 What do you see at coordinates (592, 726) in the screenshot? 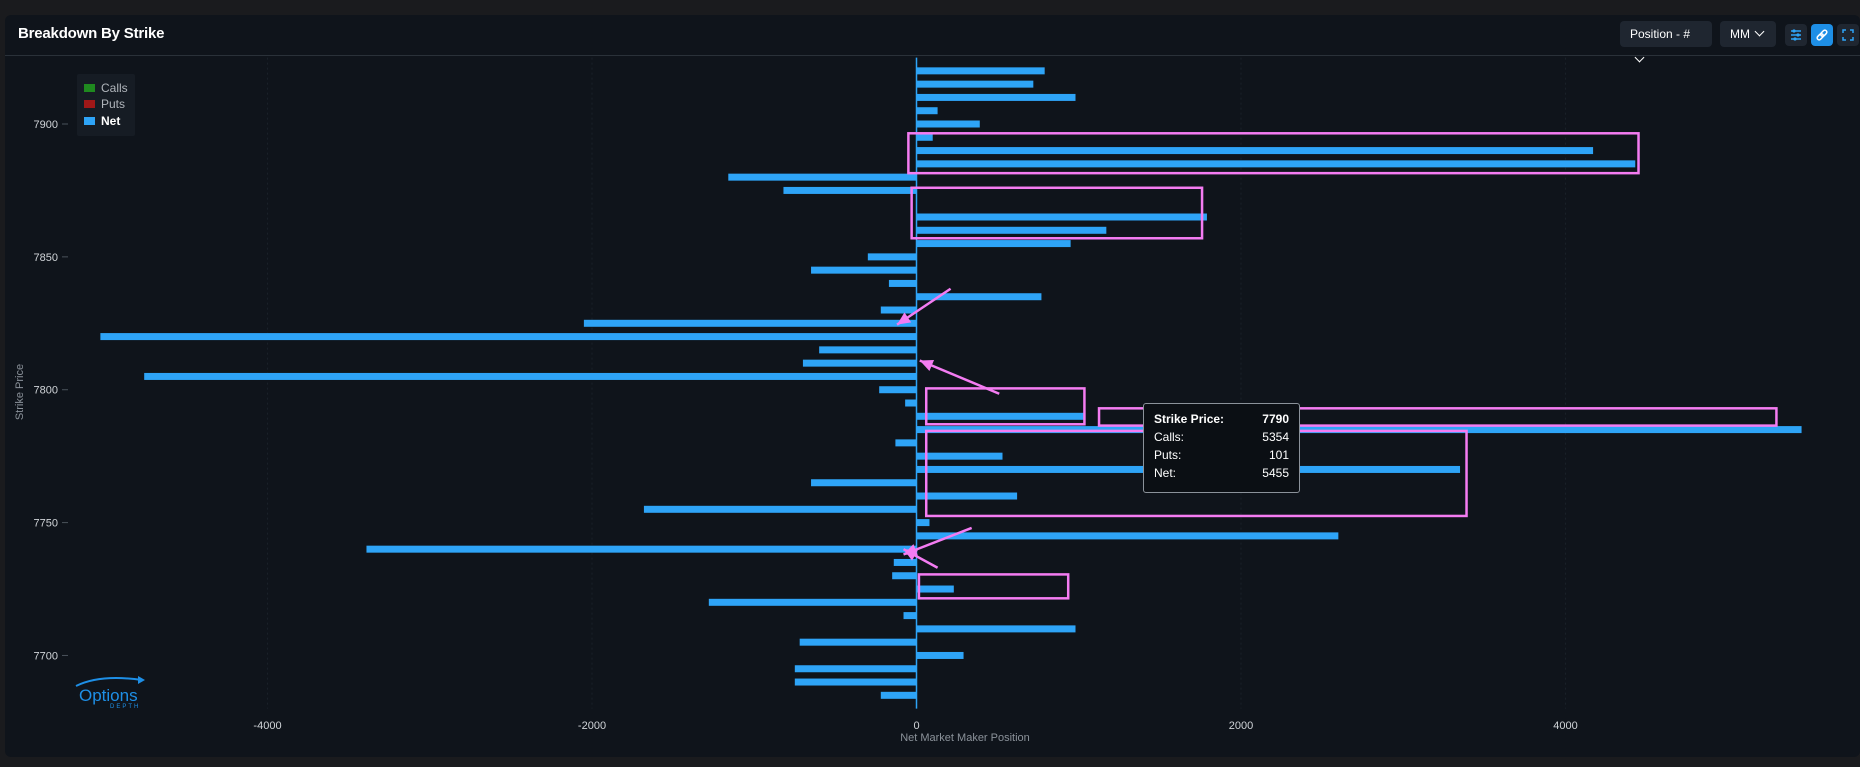
I see `x-tick-label: -2000` at bounding box center [592, 726].